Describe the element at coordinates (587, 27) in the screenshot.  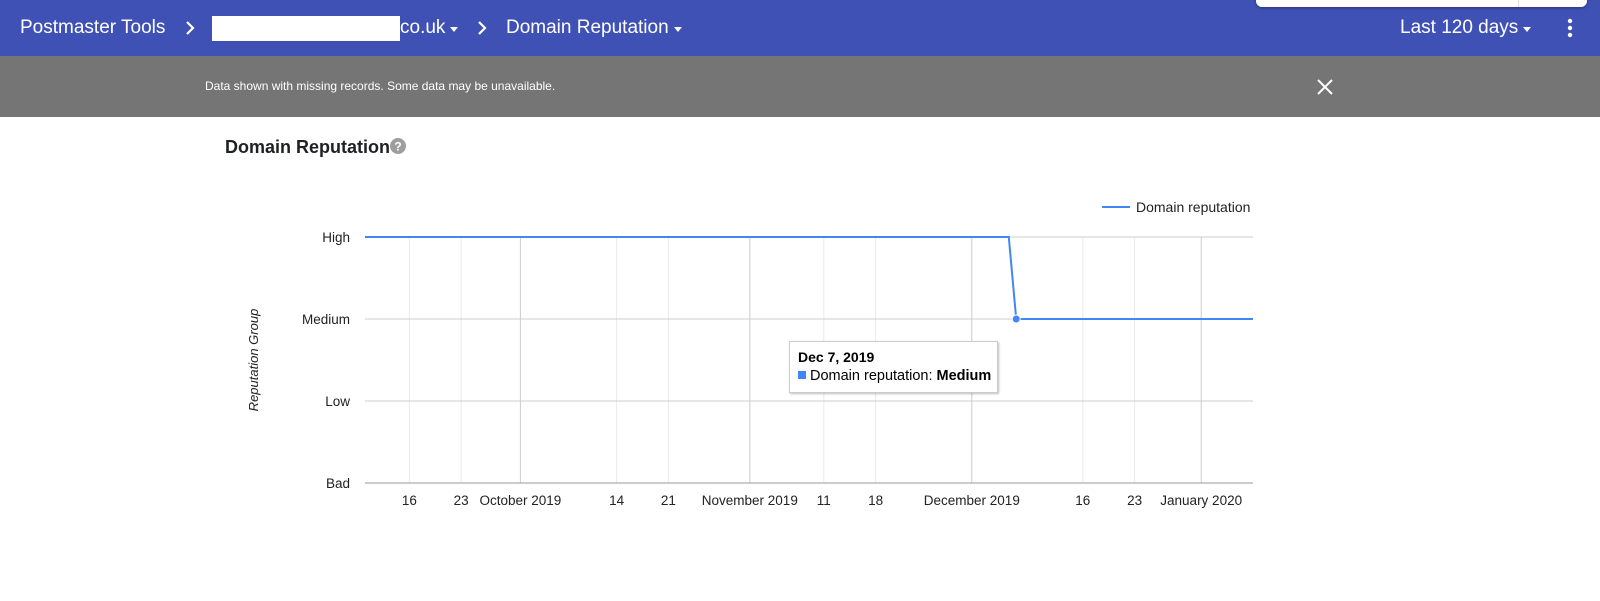
I see `section-label: Domain Reputation` at that location.